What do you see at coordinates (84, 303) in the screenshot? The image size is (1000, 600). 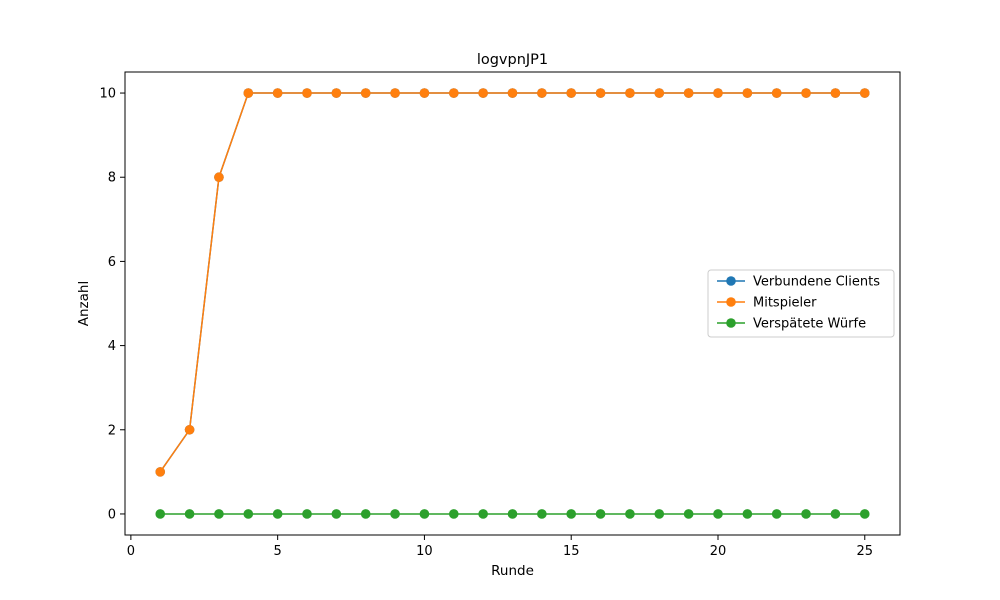 I see `y-axis-label: Anzahl` at bounding box center [84, 303].